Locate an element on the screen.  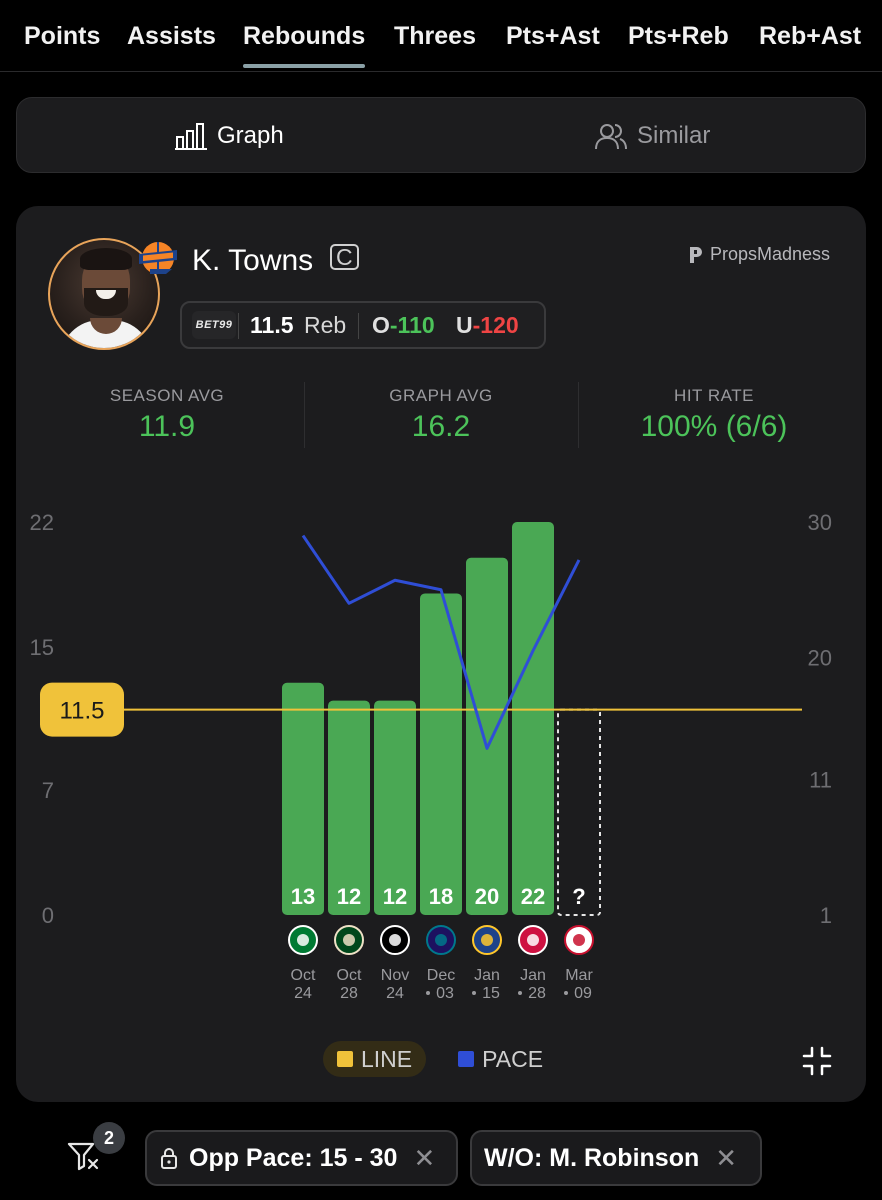
left-axis-tick: 7 is located at coordinates (48, 790).